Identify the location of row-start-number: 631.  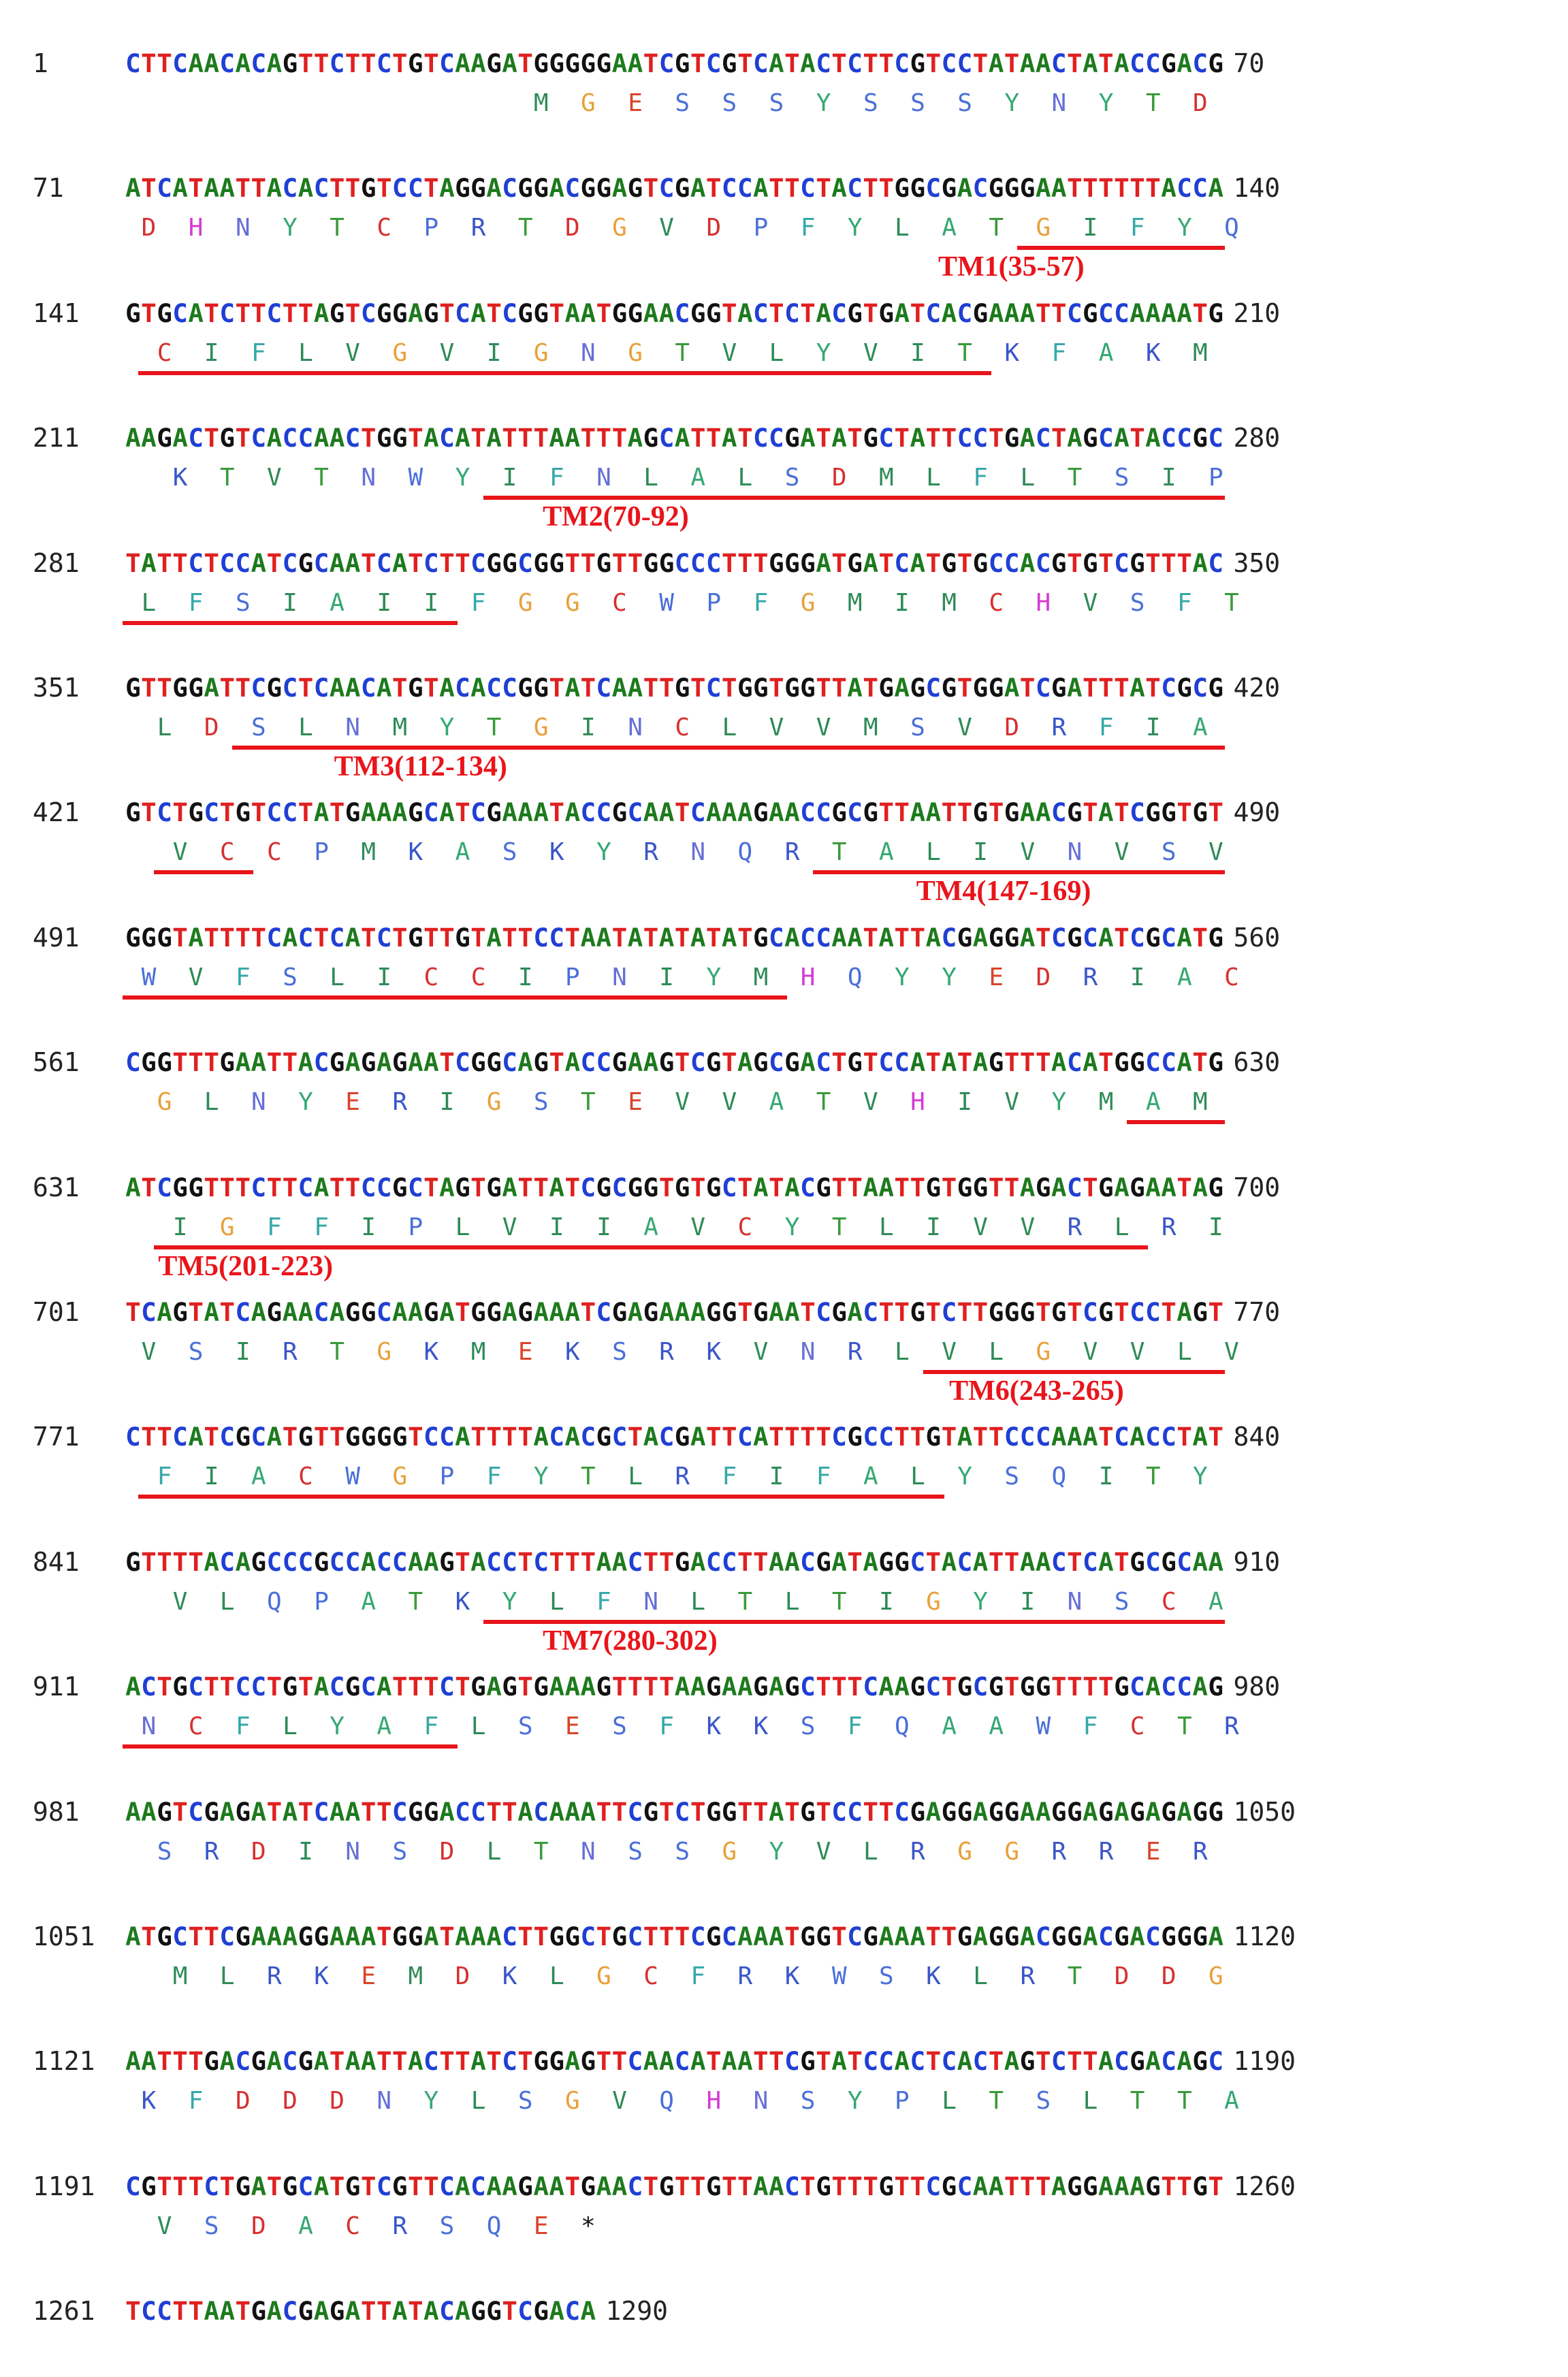
(56, 1187).